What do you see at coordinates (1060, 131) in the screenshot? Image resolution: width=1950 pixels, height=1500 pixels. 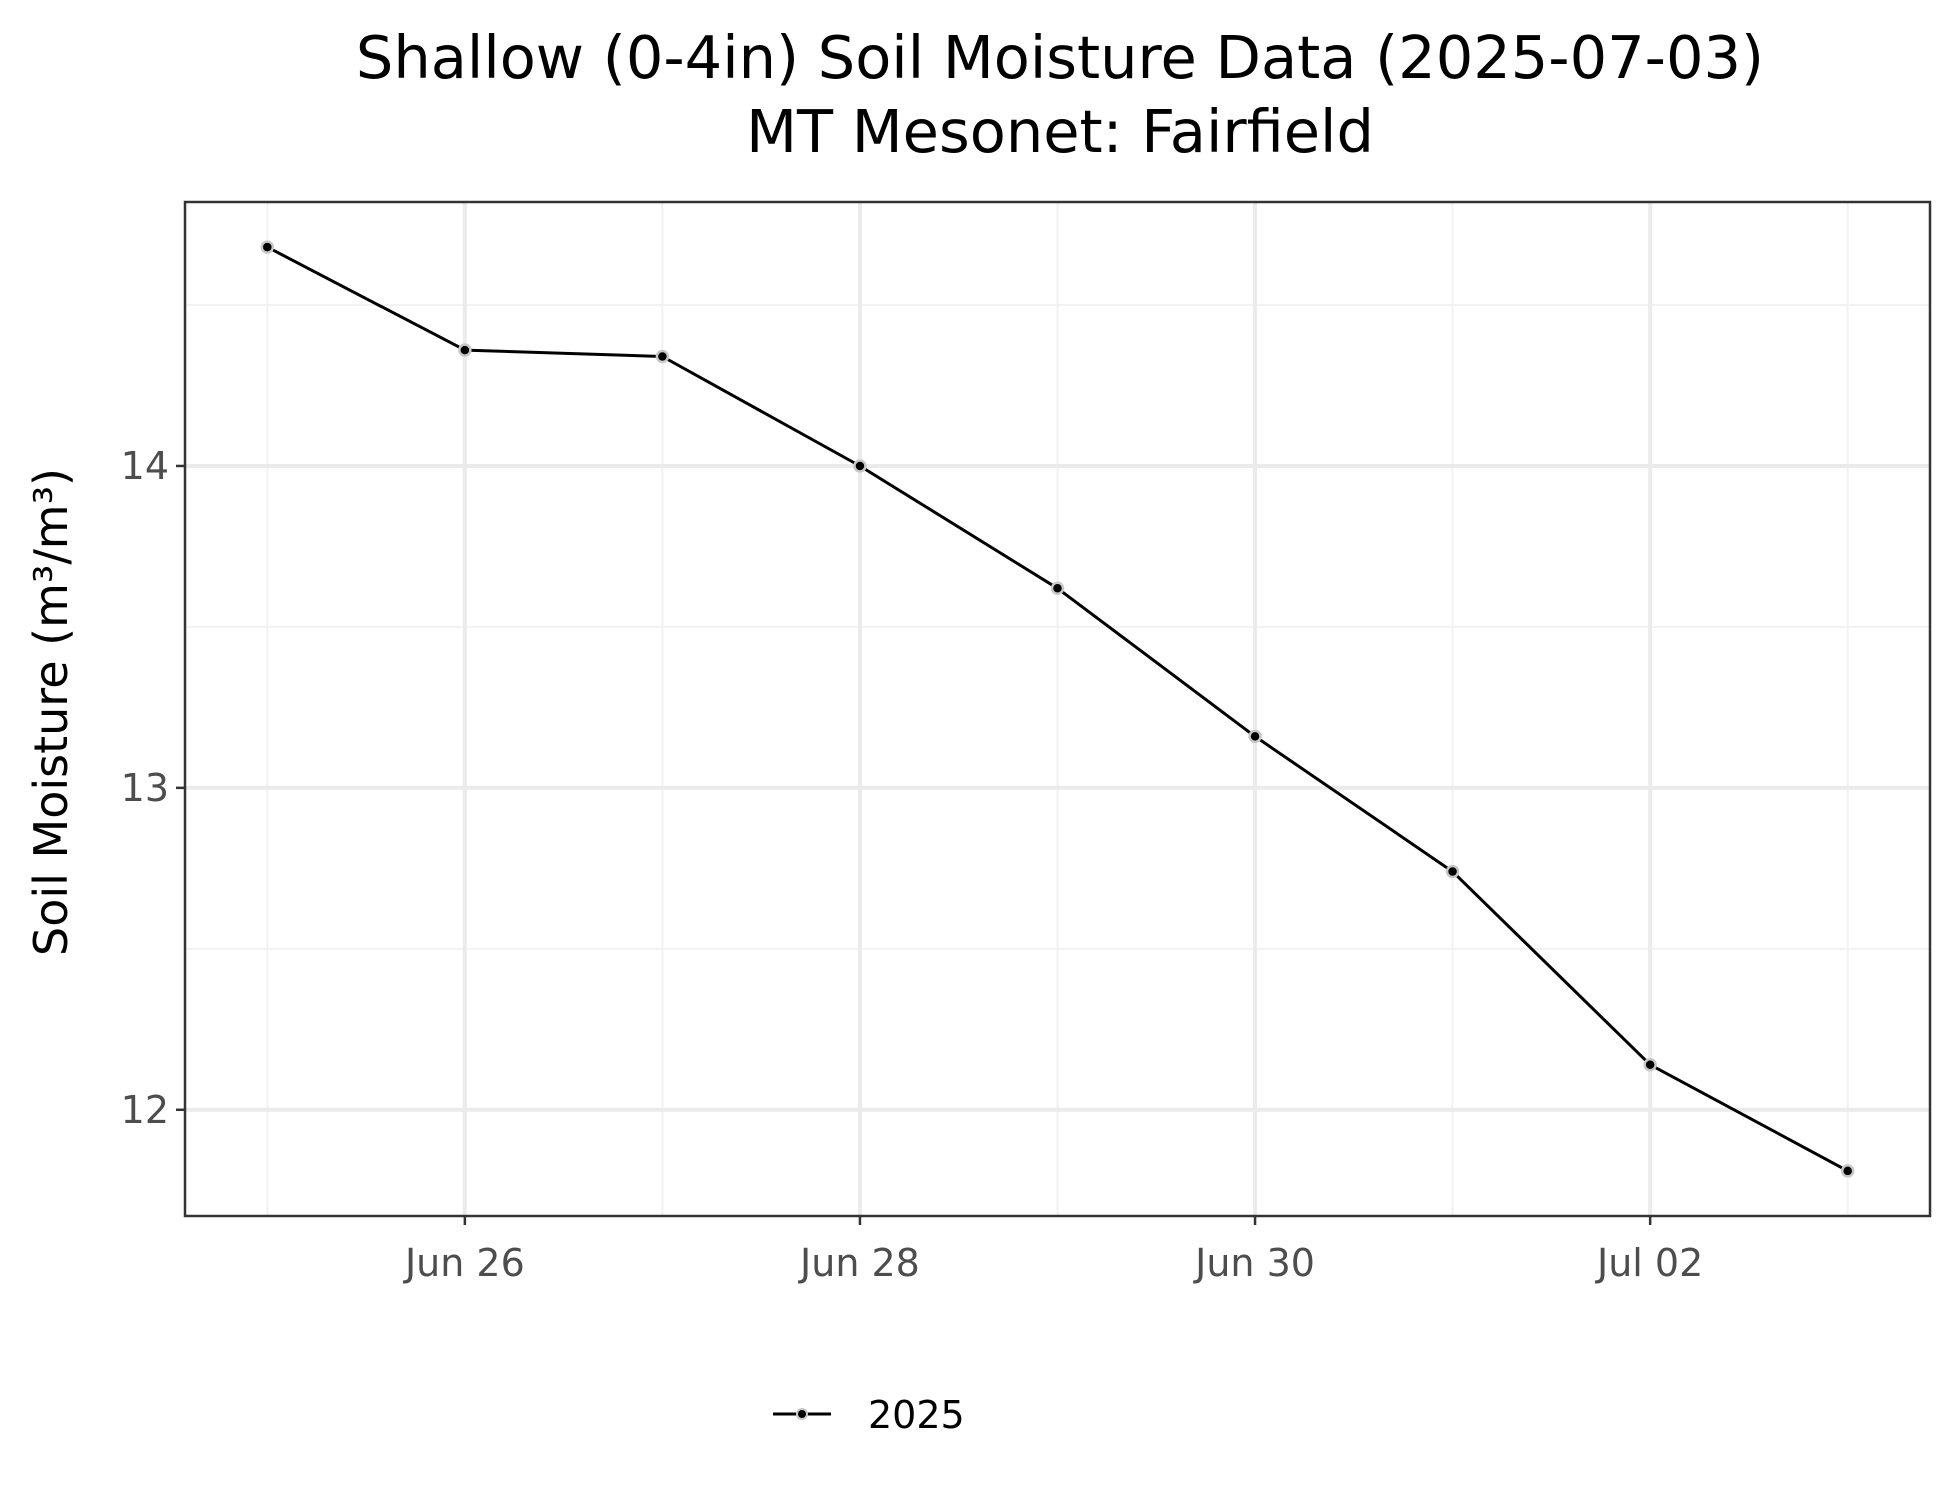 I see `chart-subtitle: MT Mesonet: Fairfield` at bounding box center [1060, 131].